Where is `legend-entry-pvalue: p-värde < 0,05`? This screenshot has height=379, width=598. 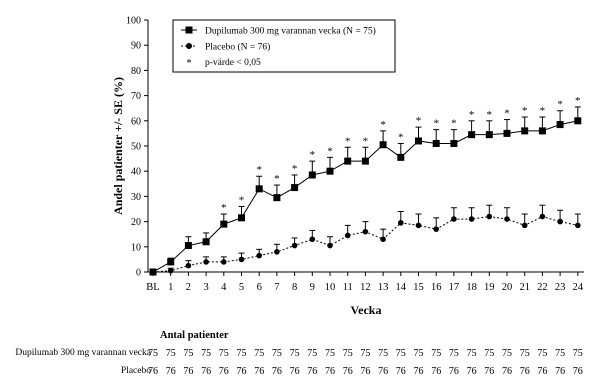 legend-entry-pvalue: p-värde < 0,05 is located at coordinates (233, 63).